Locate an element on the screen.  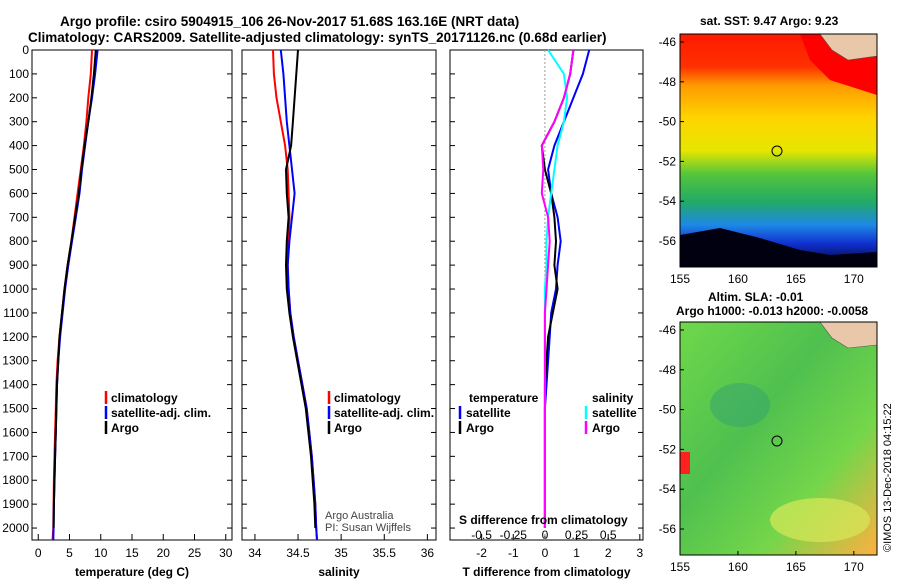
y-tick-label: 500 is located at coordinates (19, 170).